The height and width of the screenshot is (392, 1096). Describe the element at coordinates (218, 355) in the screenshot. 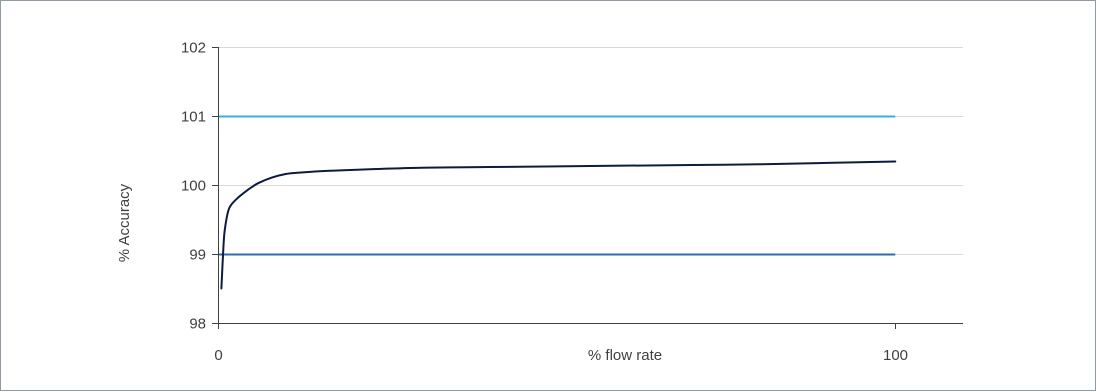

I see `x-tick-label-0: 0` at that location.